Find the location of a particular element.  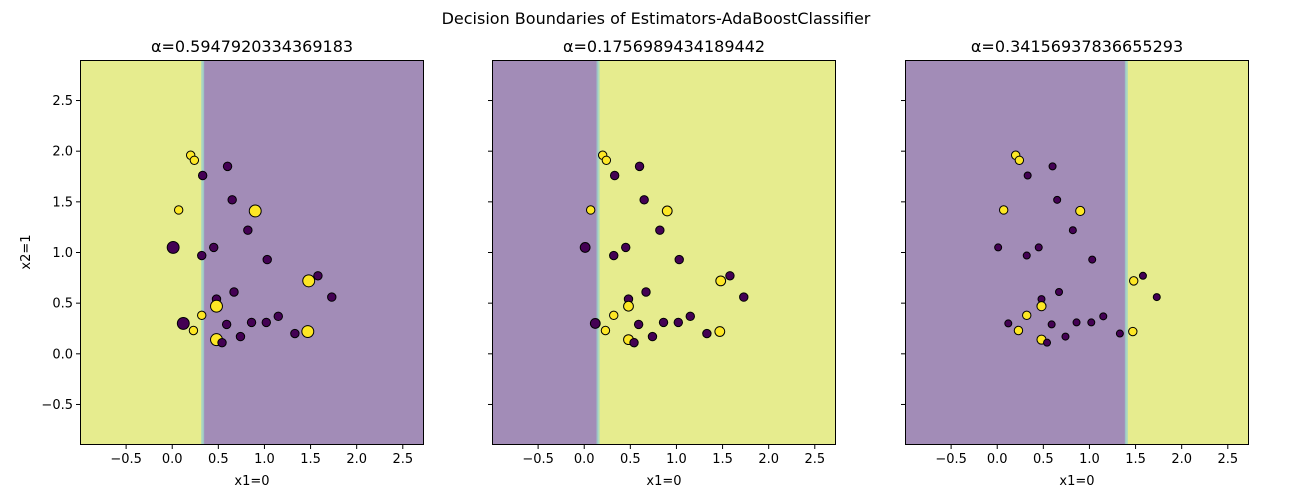

y-axis-label: x2=1 is located at coordinates (26, 251).